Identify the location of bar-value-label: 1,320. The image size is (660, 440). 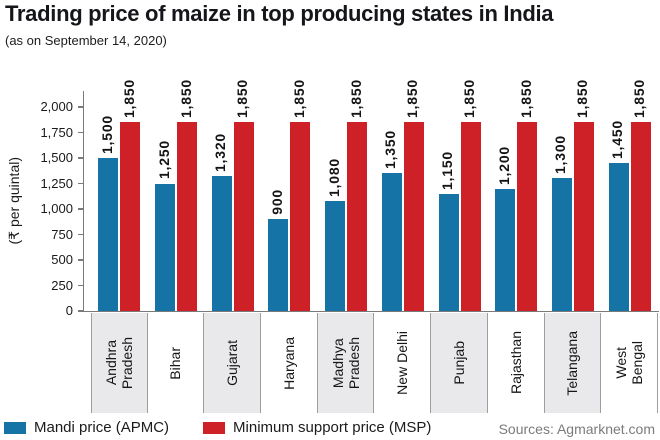
(220, 153).